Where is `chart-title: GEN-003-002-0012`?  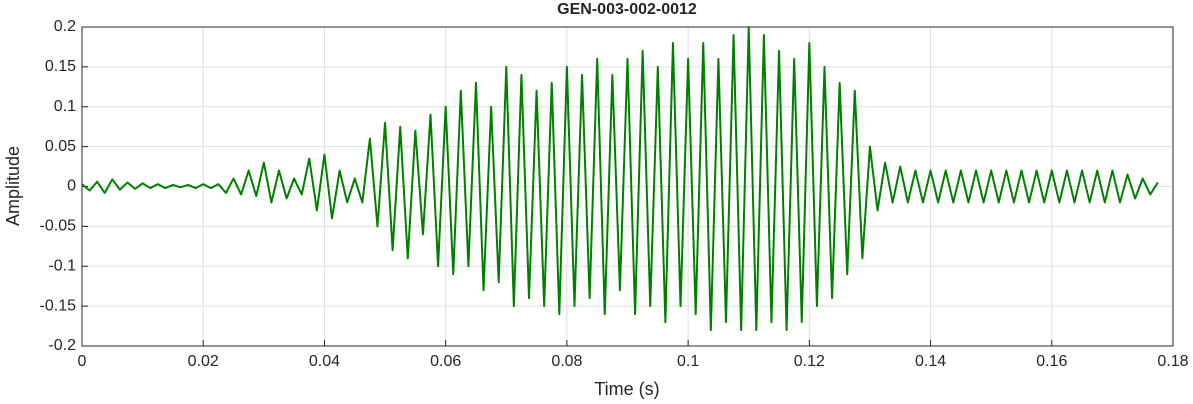
chart-title: GEN-003-002-0012 is located at coordinates (627, 9).